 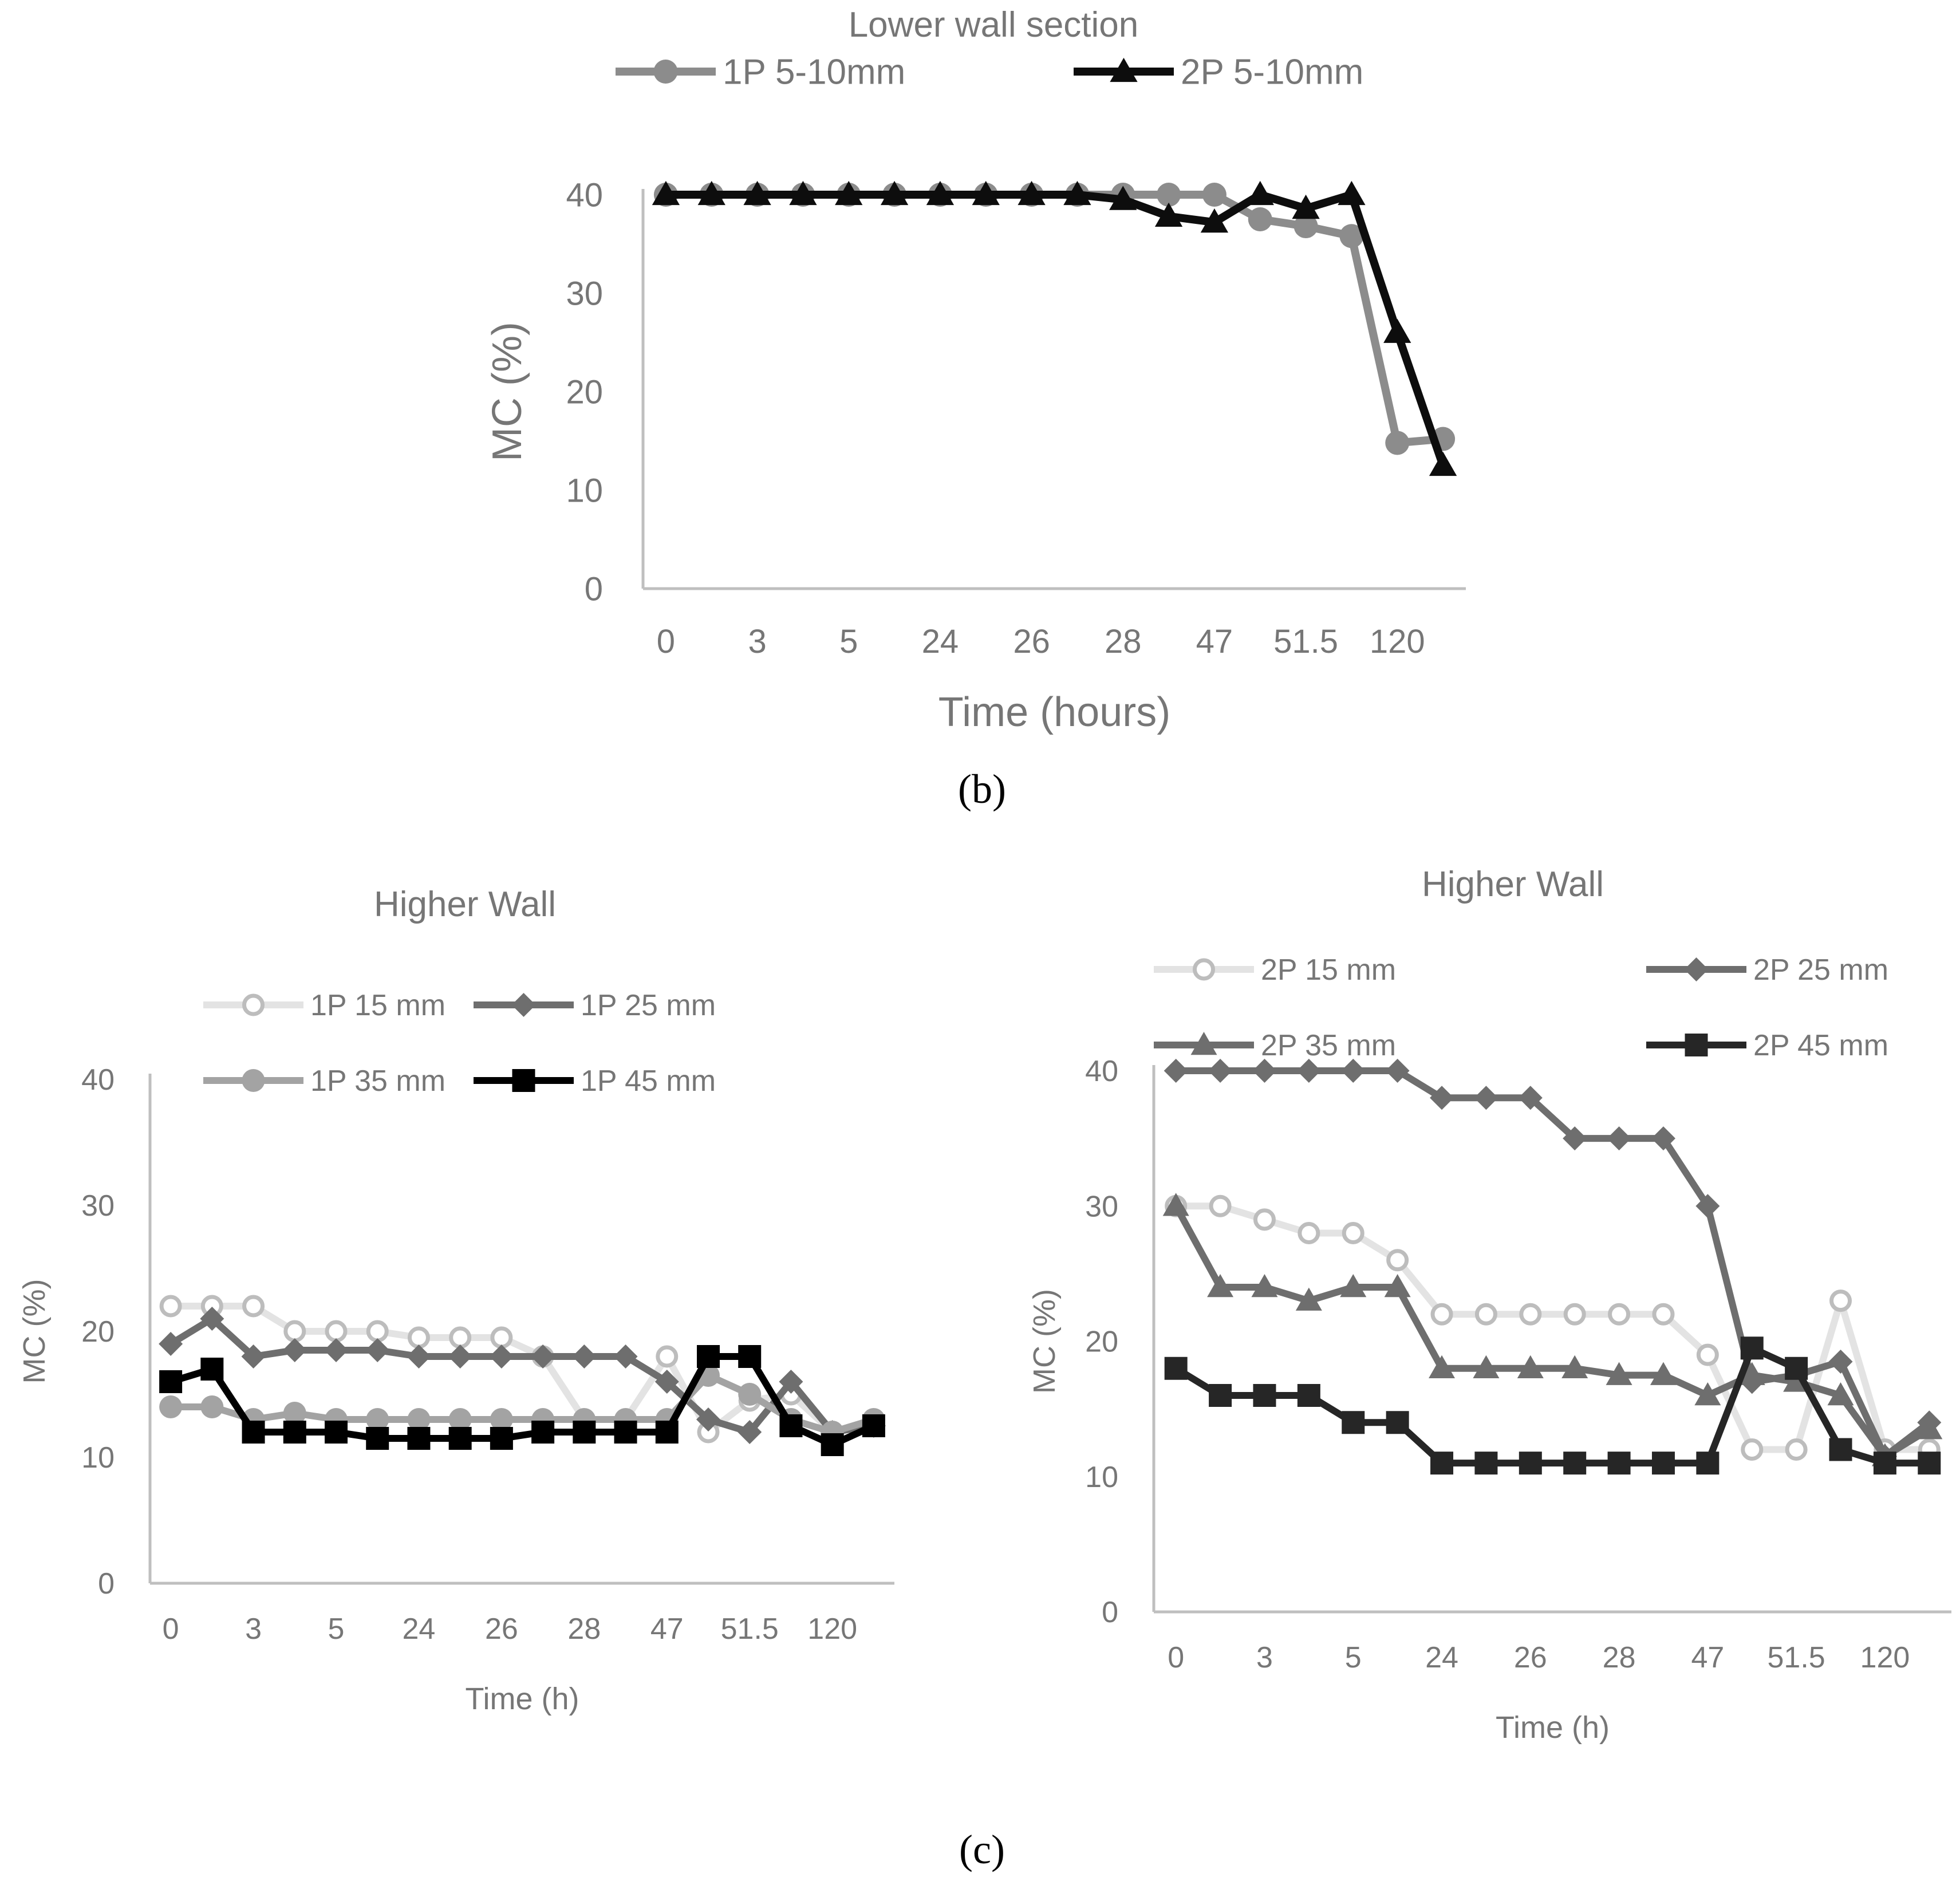 I want to click on x-tick-label: 26, so click(x=1530, y=1657).